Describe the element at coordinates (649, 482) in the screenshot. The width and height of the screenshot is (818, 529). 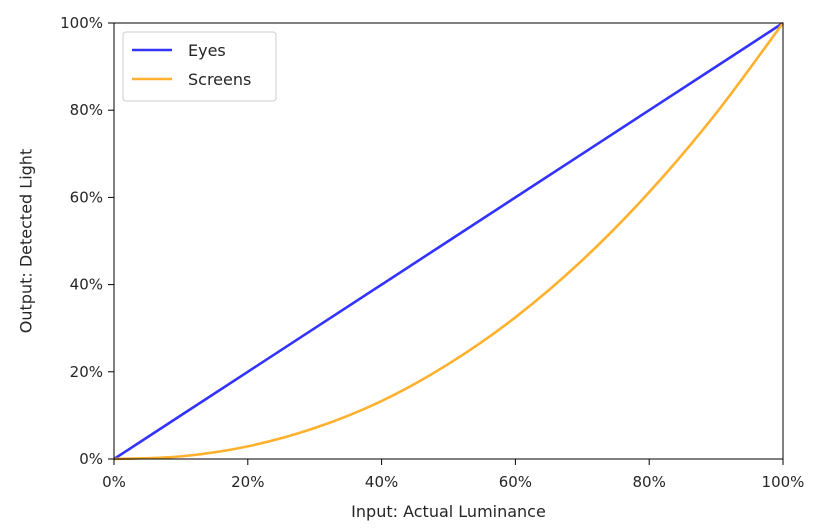
I see `x-tick-label: 80%` at that location.